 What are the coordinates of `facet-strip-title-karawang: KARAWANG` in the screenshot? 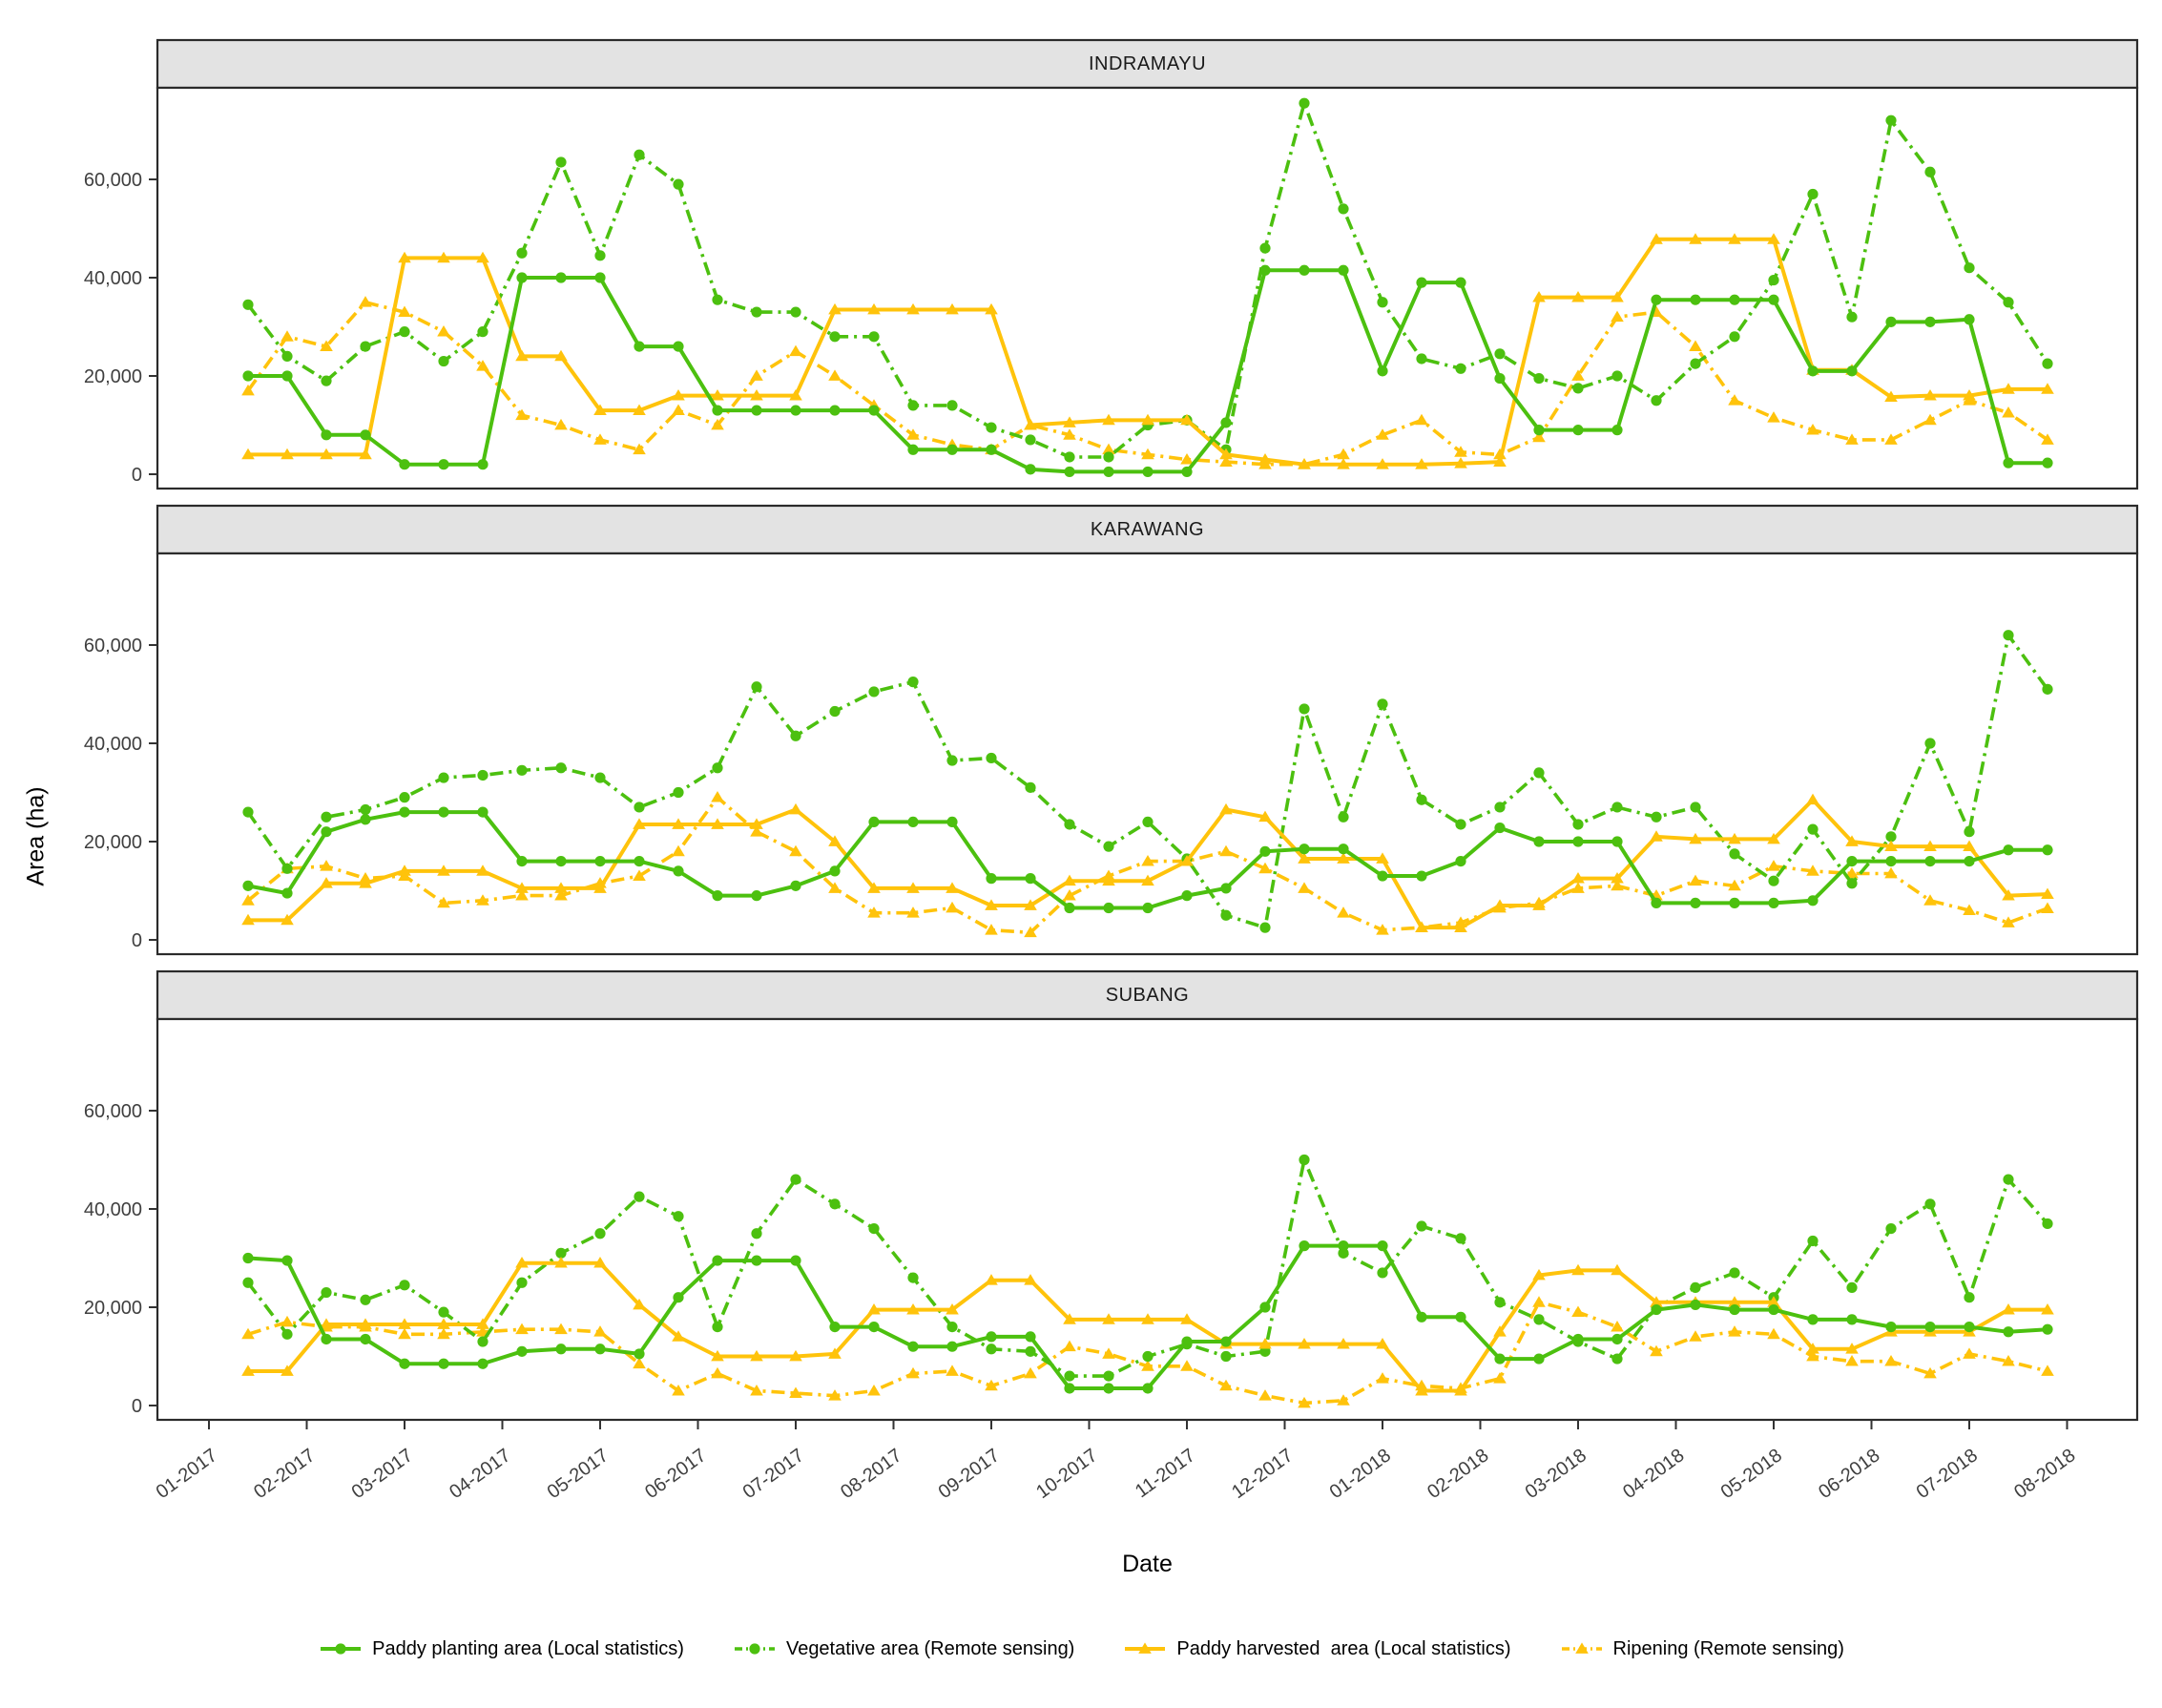 It's located at (1147, 529).